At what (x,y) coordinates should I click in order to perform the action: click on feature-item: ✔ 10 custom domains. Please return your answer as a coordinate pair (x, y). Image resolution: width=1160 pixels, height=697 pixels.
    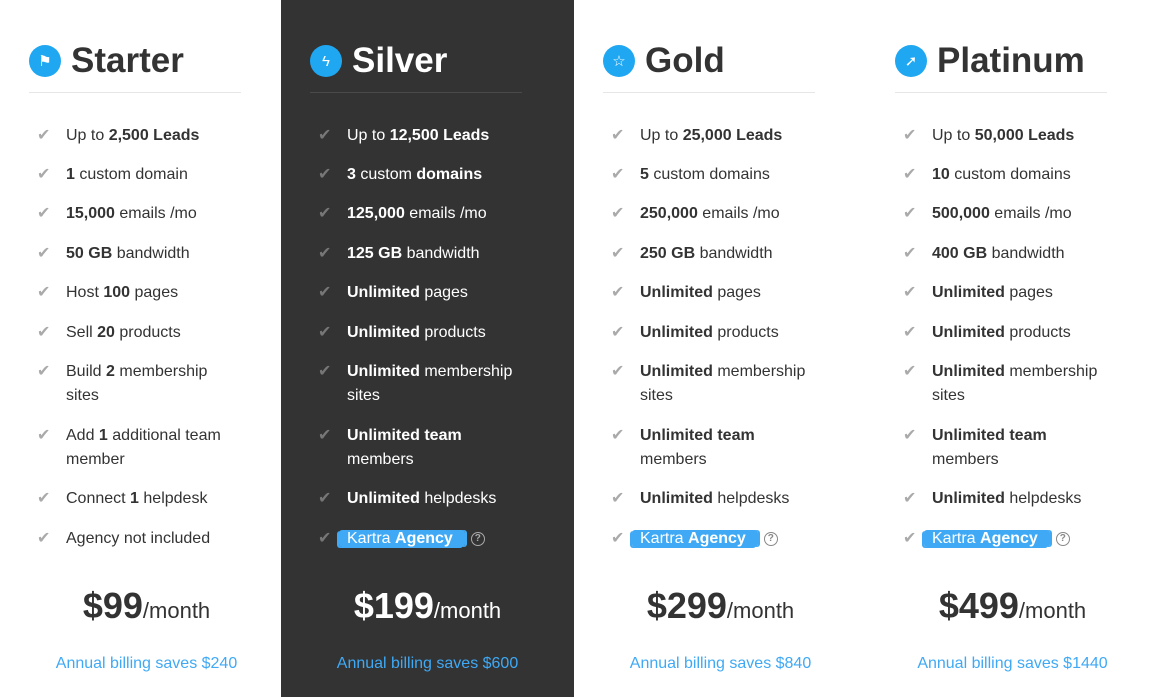
    Looking at the image, I should click on (1001, 175).